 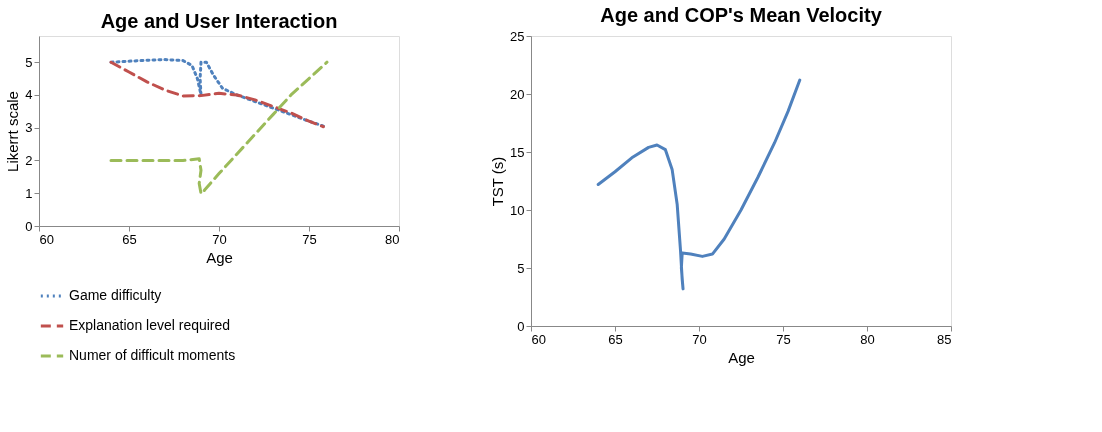 I want to click on y-axis-title: Likerrt scale, so click(x=13, y=131).